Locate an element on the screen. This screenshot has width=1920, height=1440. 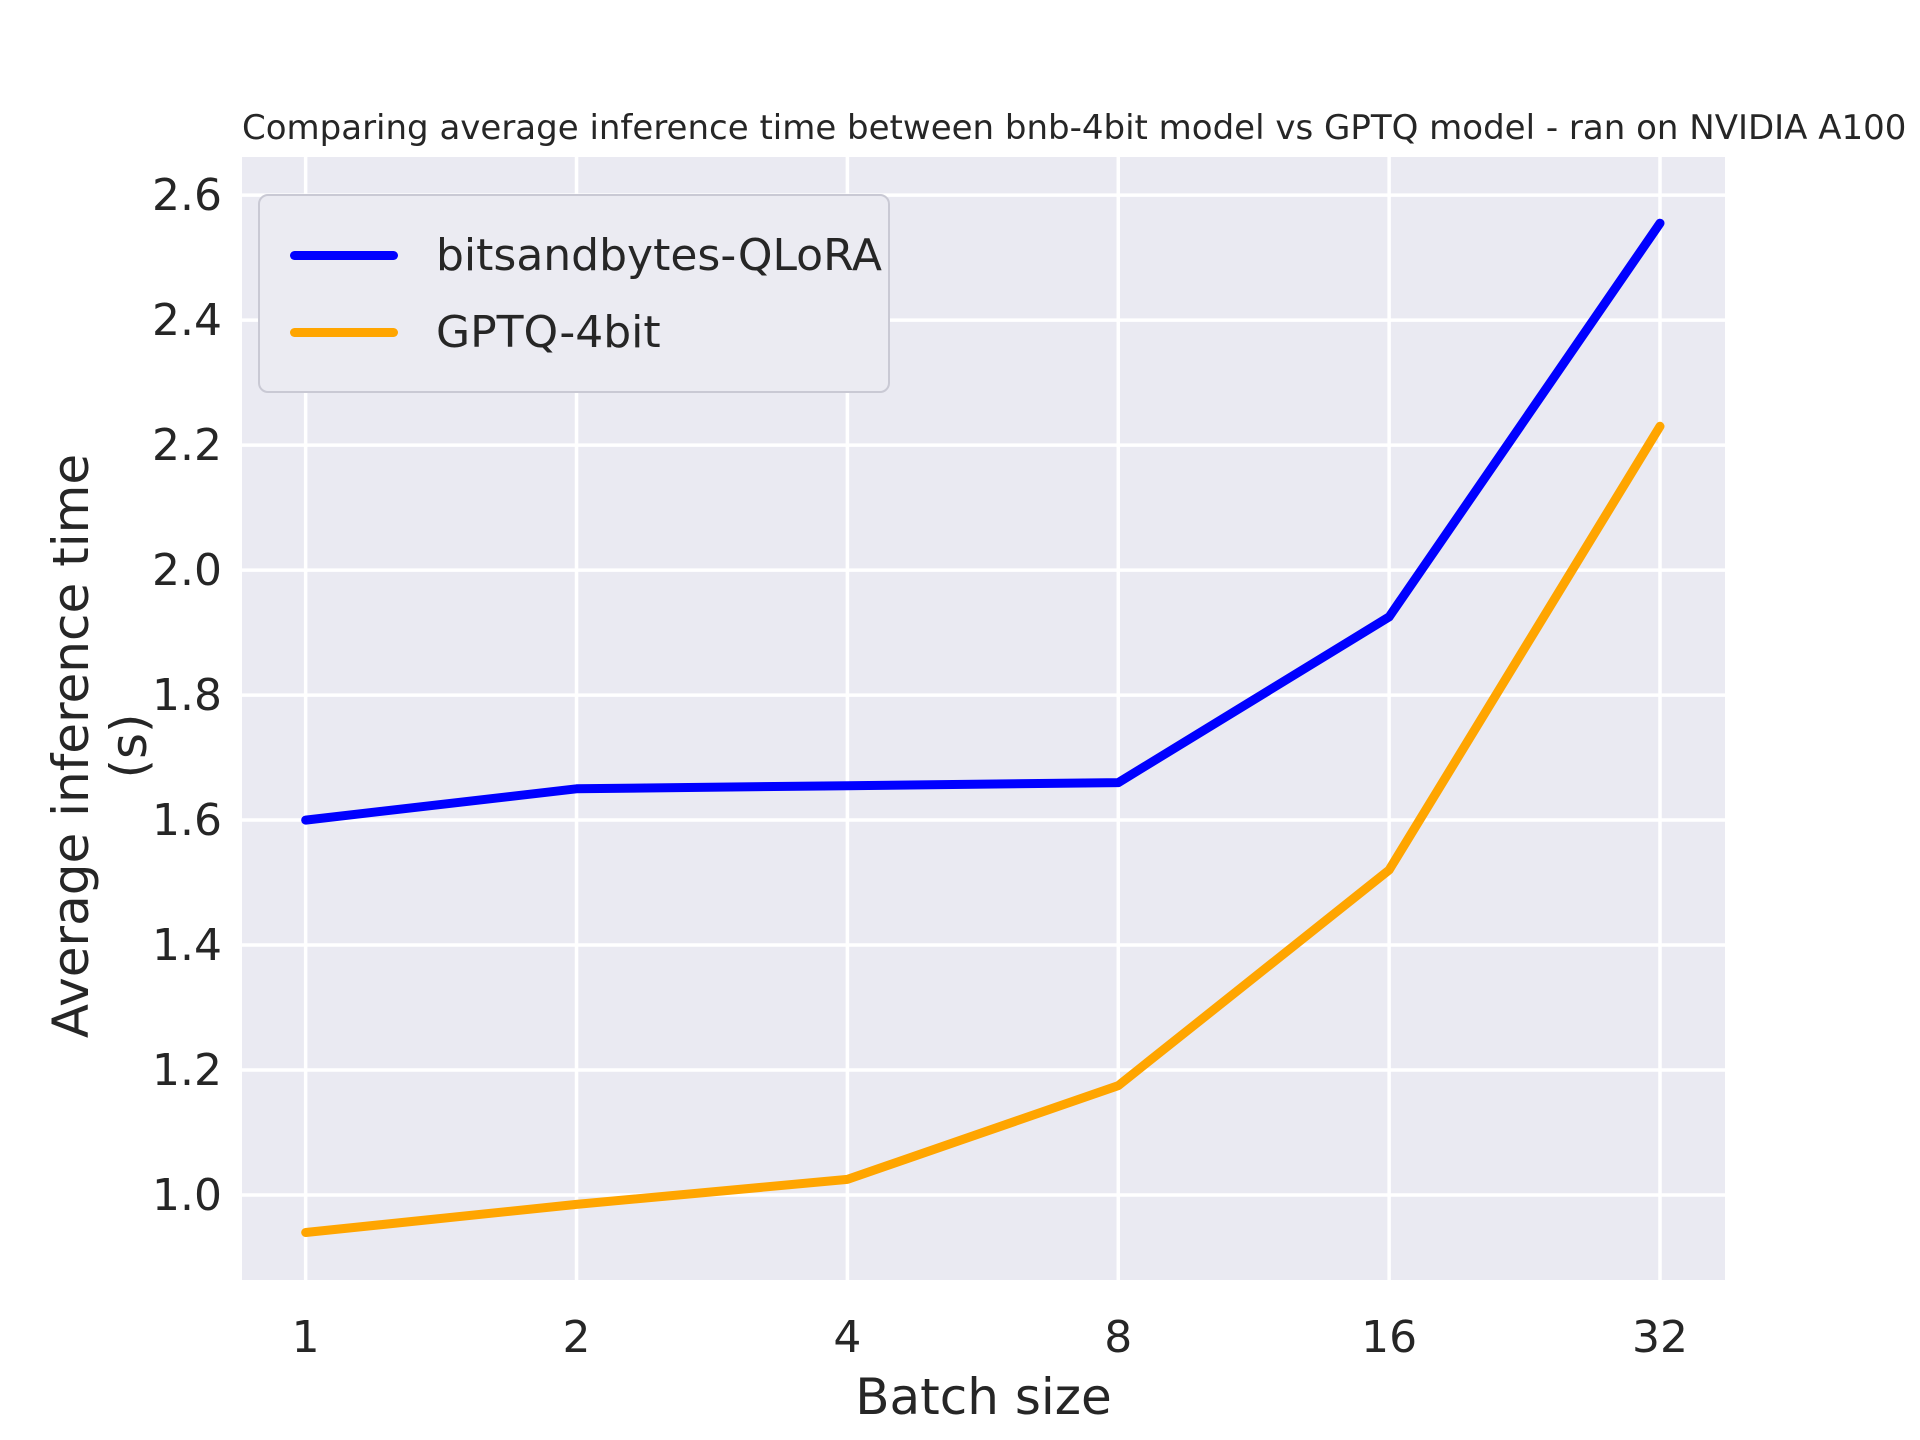
y-tick-label: 1.8 is located at coordinates (187, 695).